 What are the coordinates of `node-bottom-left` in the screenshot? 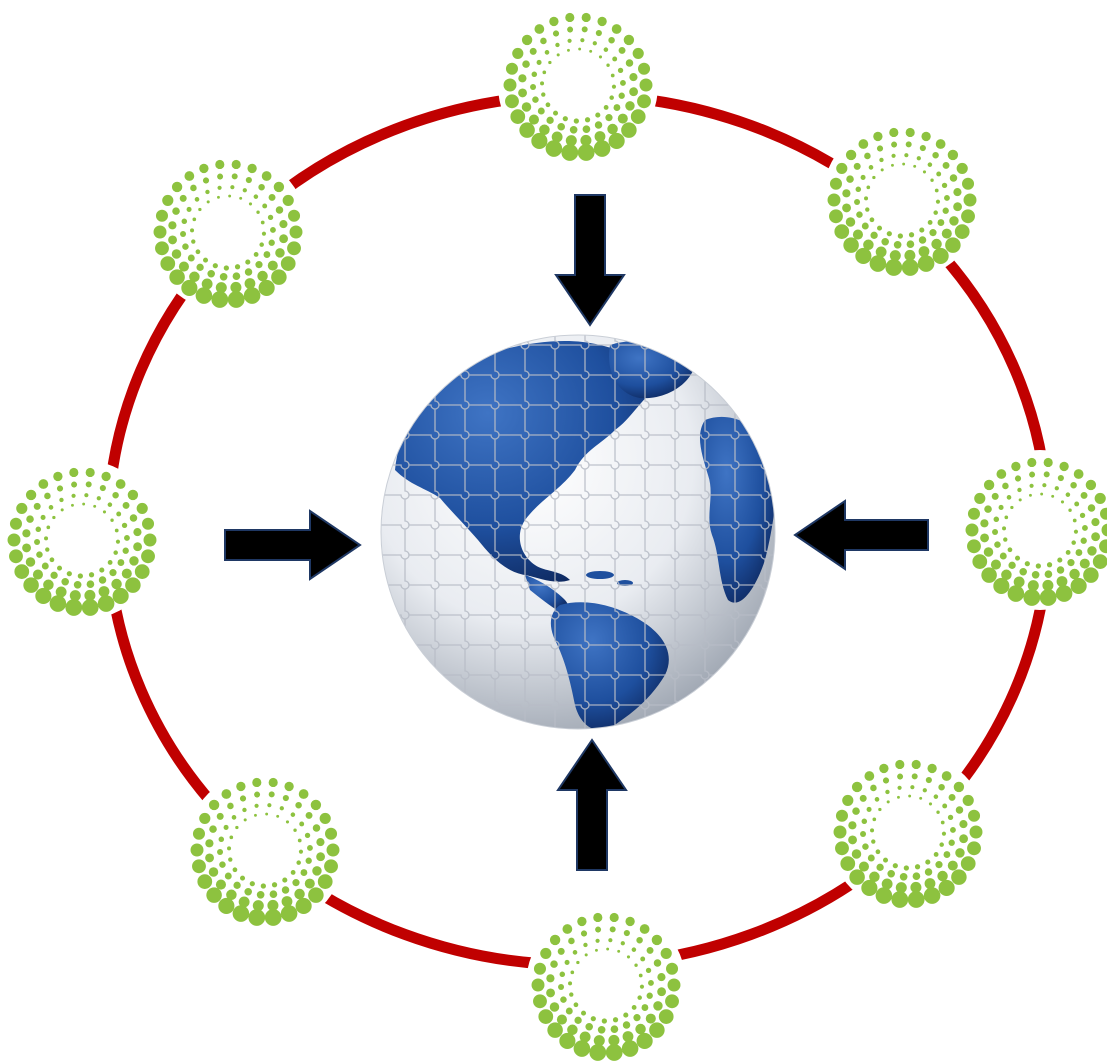 It's located at (265, 850).